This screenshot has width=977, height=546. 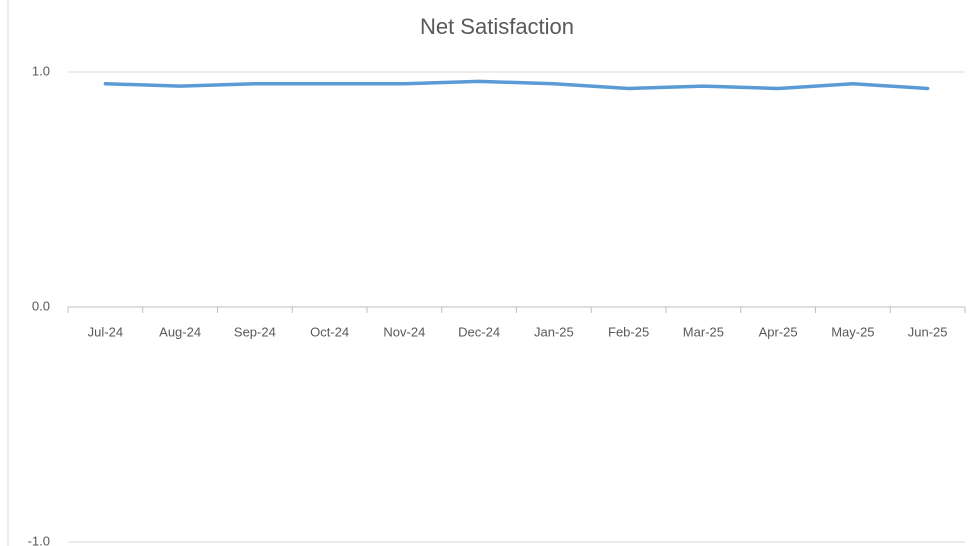 What do you see at coordinates (41, 70) in the screenshot?
I see `y-tick-label: 1.0` at bounding box center [41, 70].